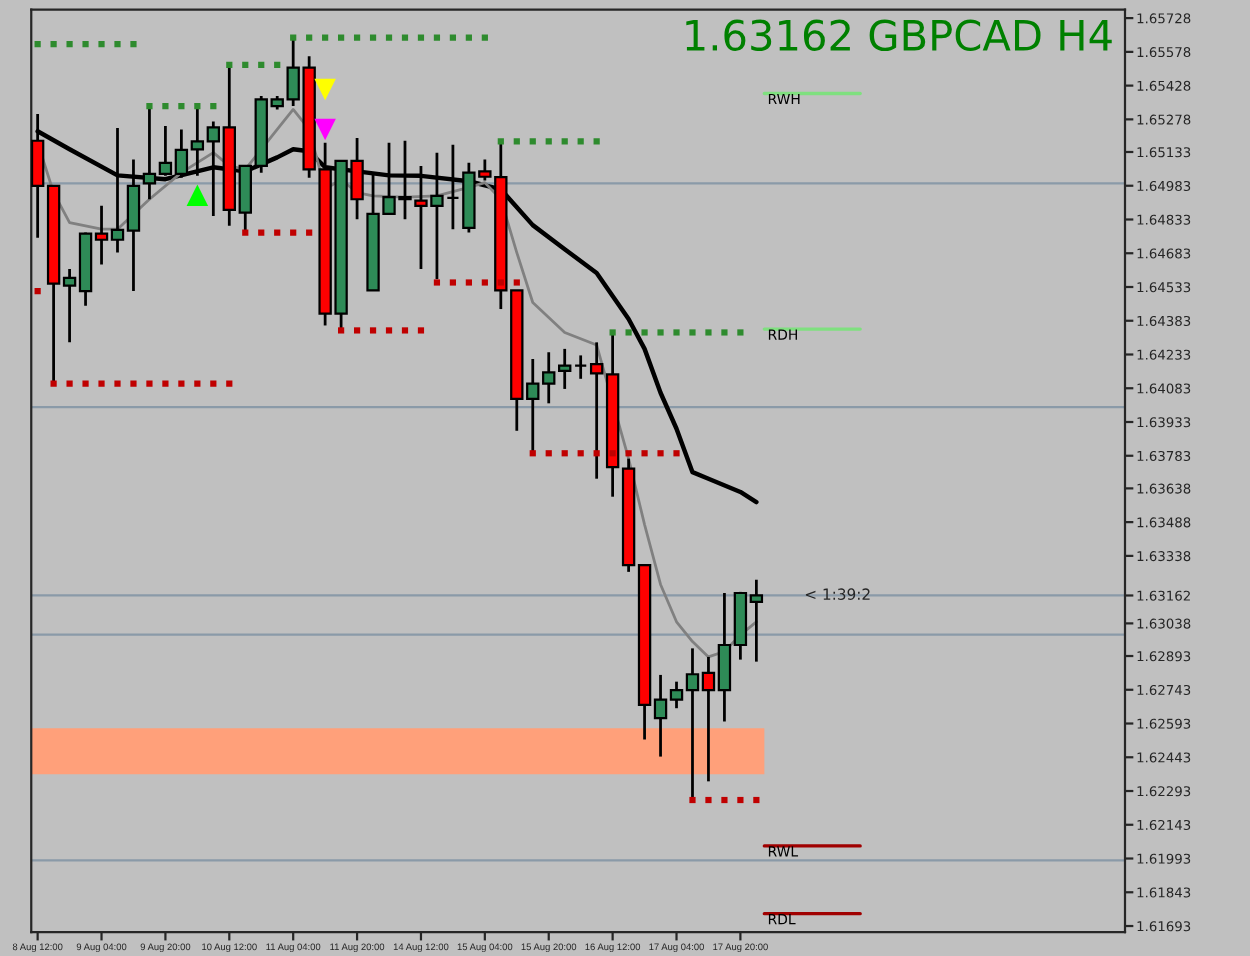  I want to click on text: 1.63162 GBPCAD H4, so click(899, 35).